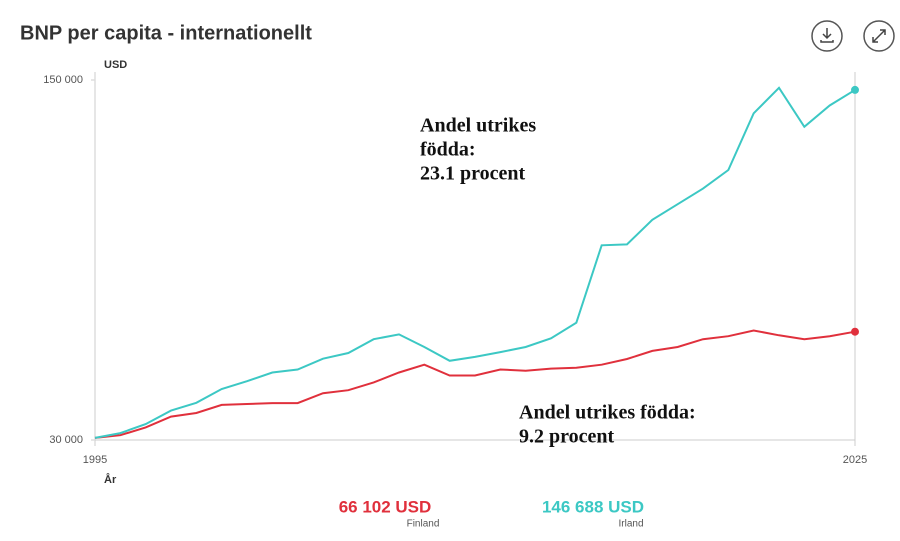 The width and height of the screenshot is (900, 541). I want to click on y-tick-label: 30 000, so click(66, 440).